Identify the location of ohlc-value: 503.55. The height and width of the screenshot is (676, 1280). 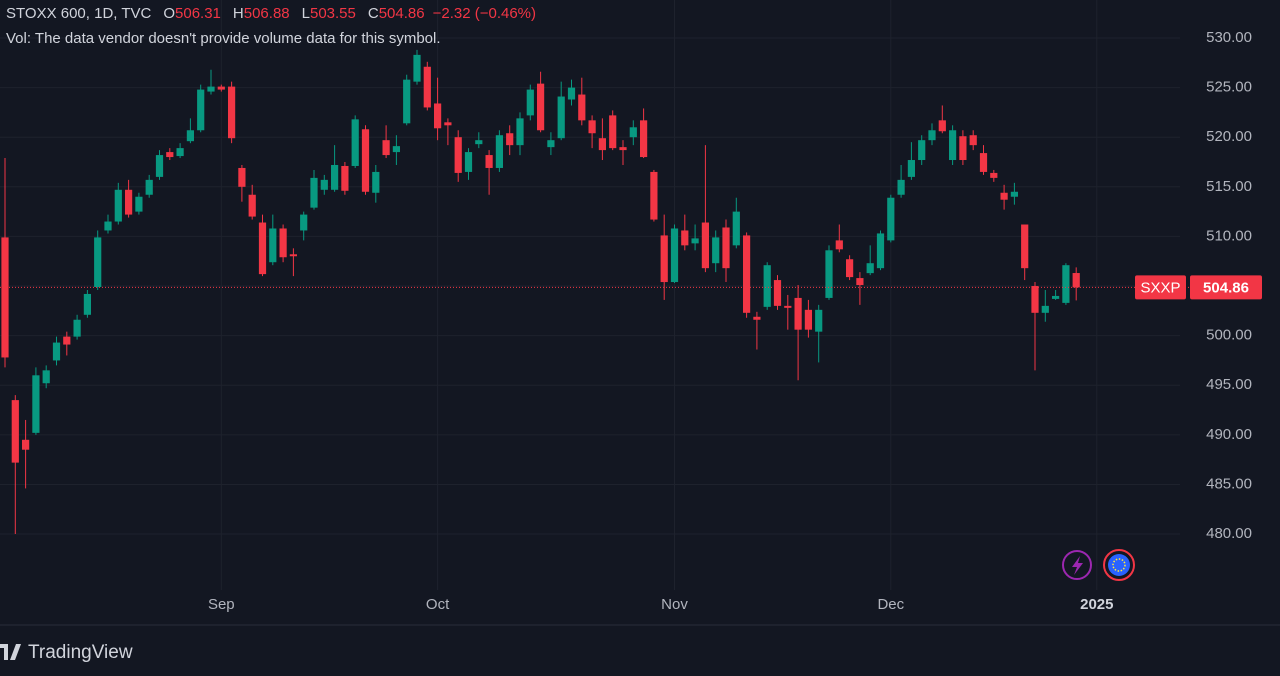
(333, 13).